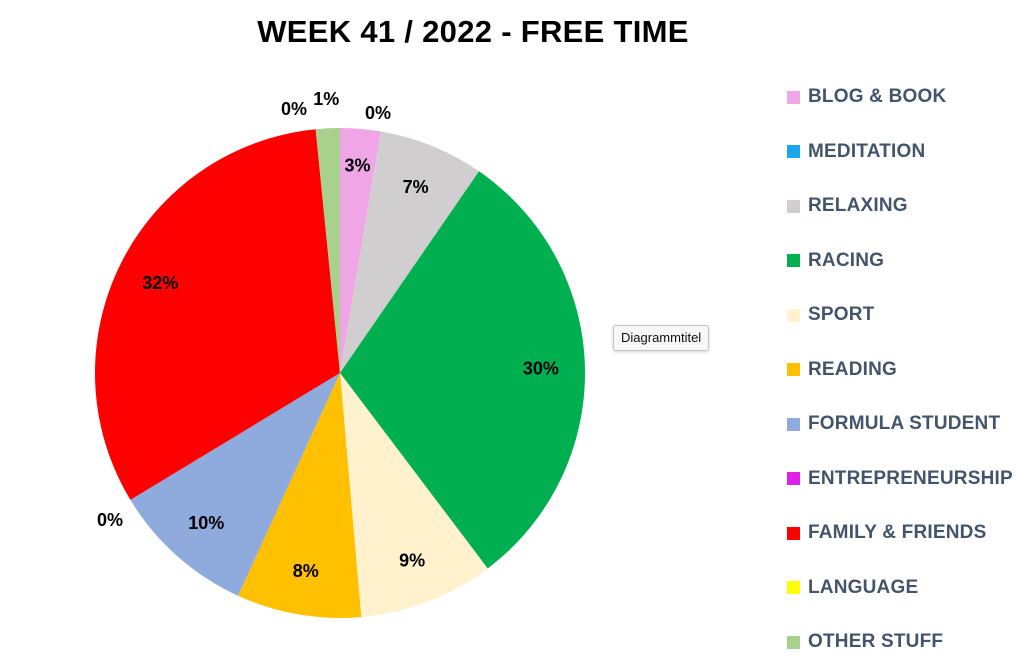  What do you see at coordinates (863, 587) in the screenshot?
I see `legend-label-language: LANGUAGE` at bounding box center [863, 587].